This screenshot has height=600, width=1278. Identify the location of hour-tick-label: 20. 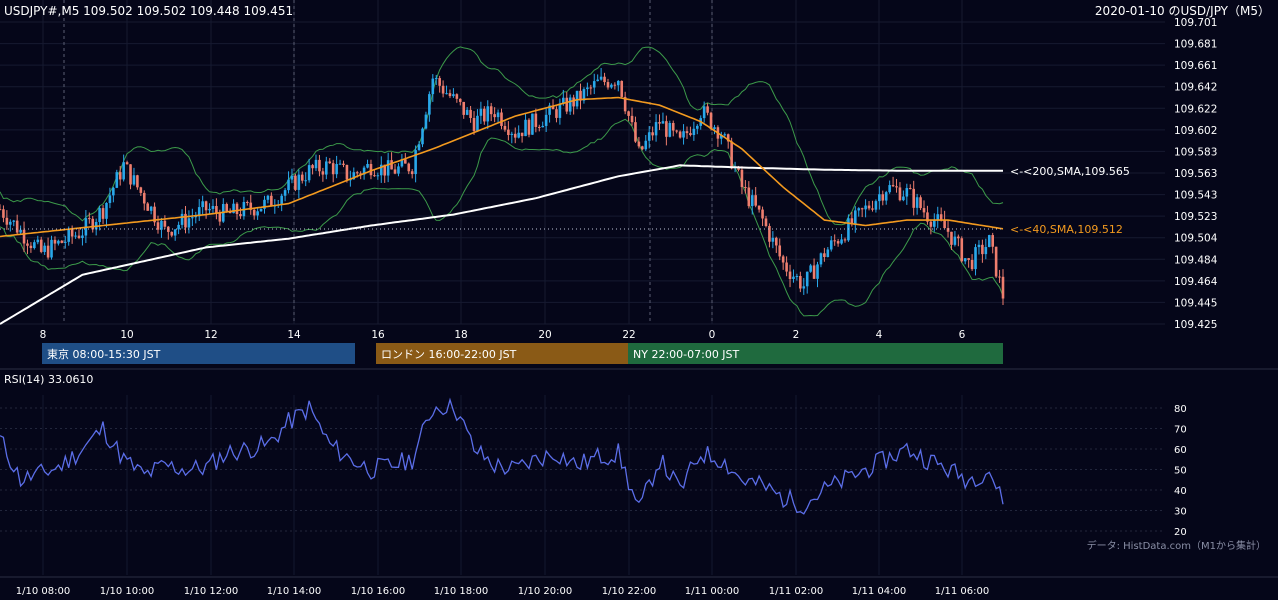
(544, 335).